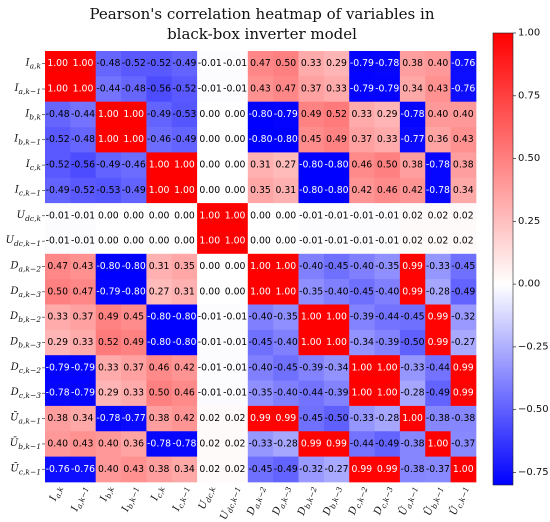 This screenshot has height=522, width=550. Describe the element at coordinates (260, 165) in the screenshot. I see `cell-value-label: 0.31` at that location.